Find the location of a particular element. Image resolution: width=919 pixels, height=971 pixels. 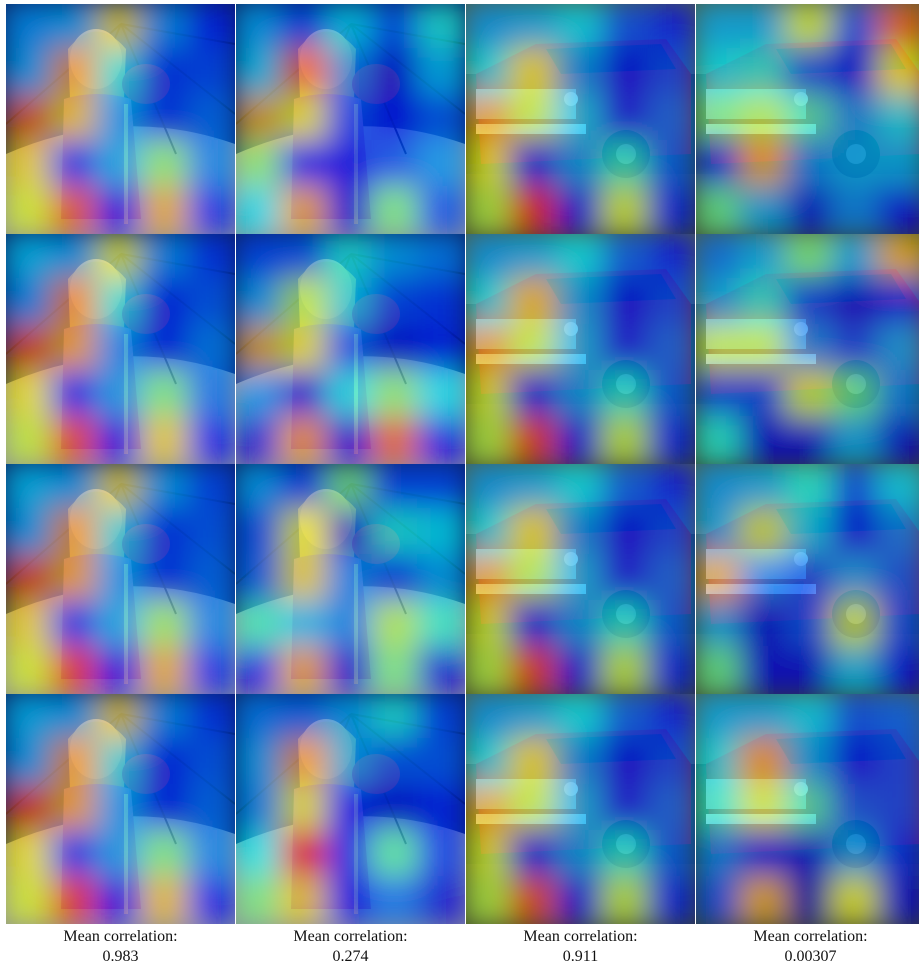

caption-column-1: Mean correlation: 0.983 is located at coordinates (120, 947).